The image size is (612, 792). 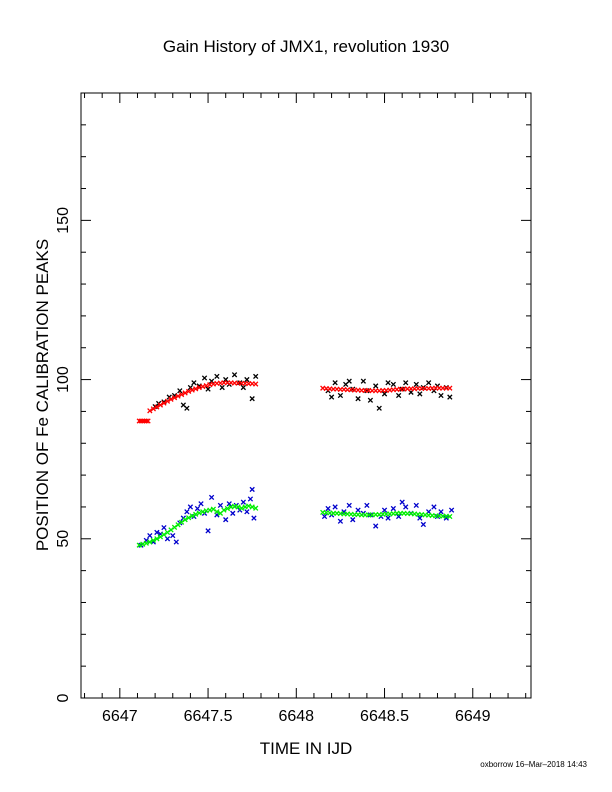 I want to click on x-tick-label: 6649, so click(x=473, y=716).